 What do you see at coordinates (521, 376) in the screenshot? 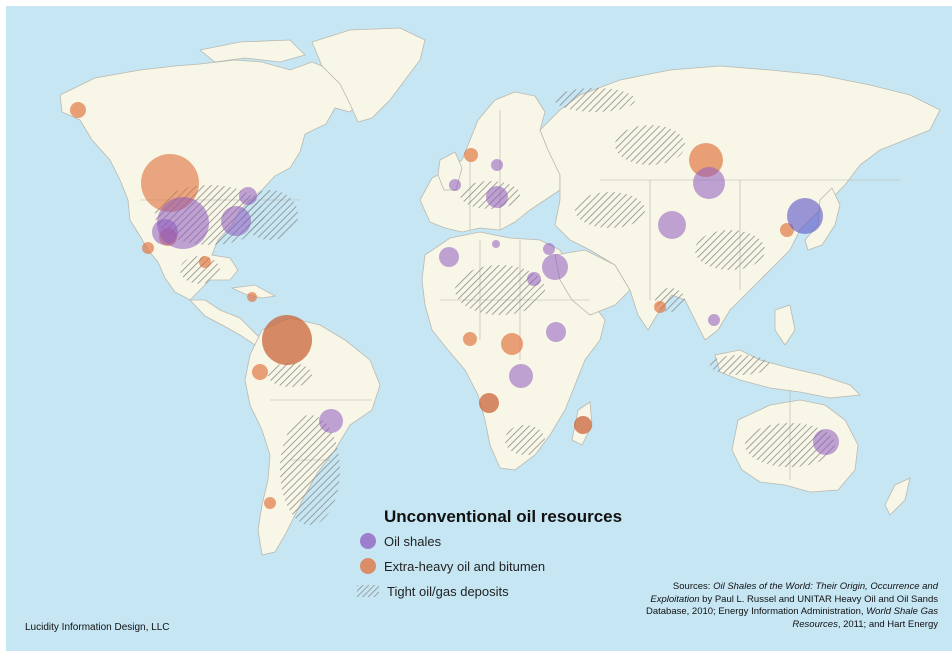
I see `oil-shale-bubble-congo` at bounding box center [521, 376].